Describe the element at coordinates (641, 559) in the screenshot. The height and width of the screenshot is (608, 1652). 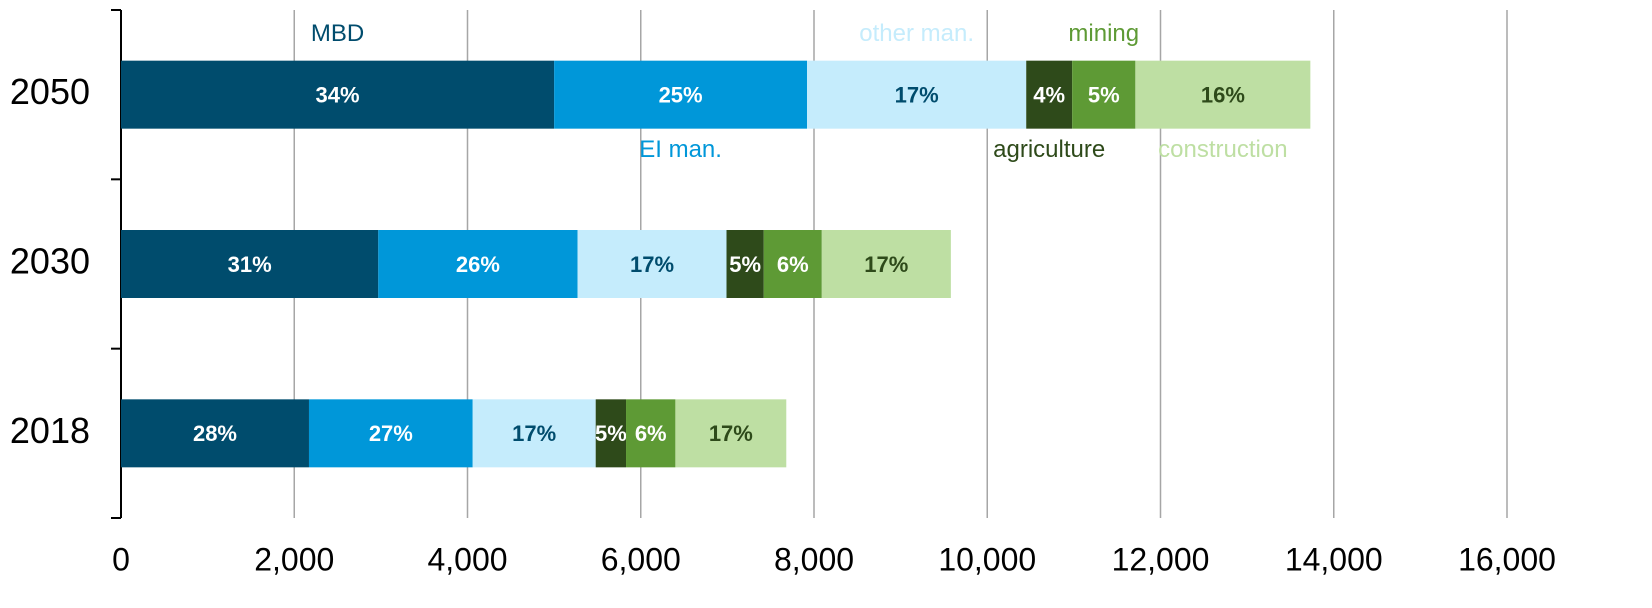
I see `x-tick-label: 6,000` at that location.